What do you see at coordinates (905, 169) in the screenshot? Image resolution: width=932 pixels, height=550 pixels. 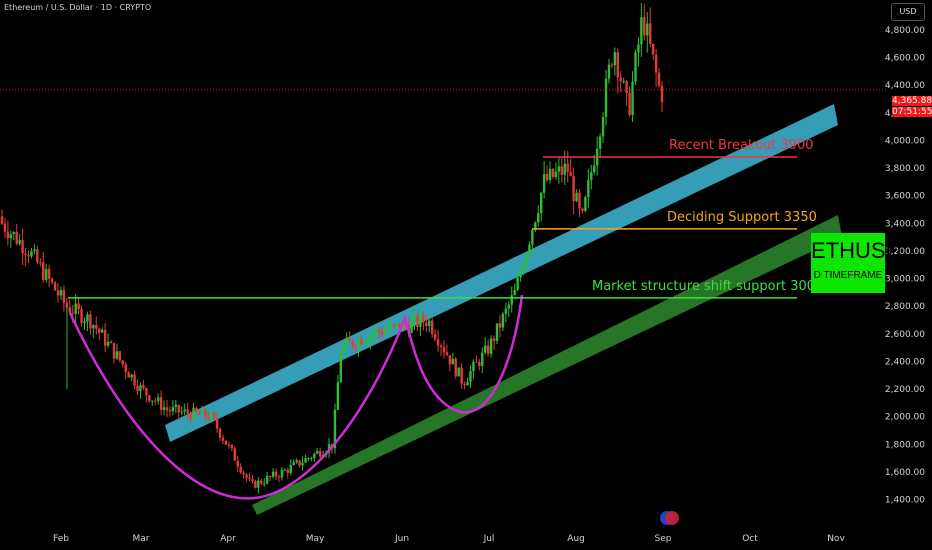 I see `y-tick-label: 3,800.00` at bounding box center [905, 169].